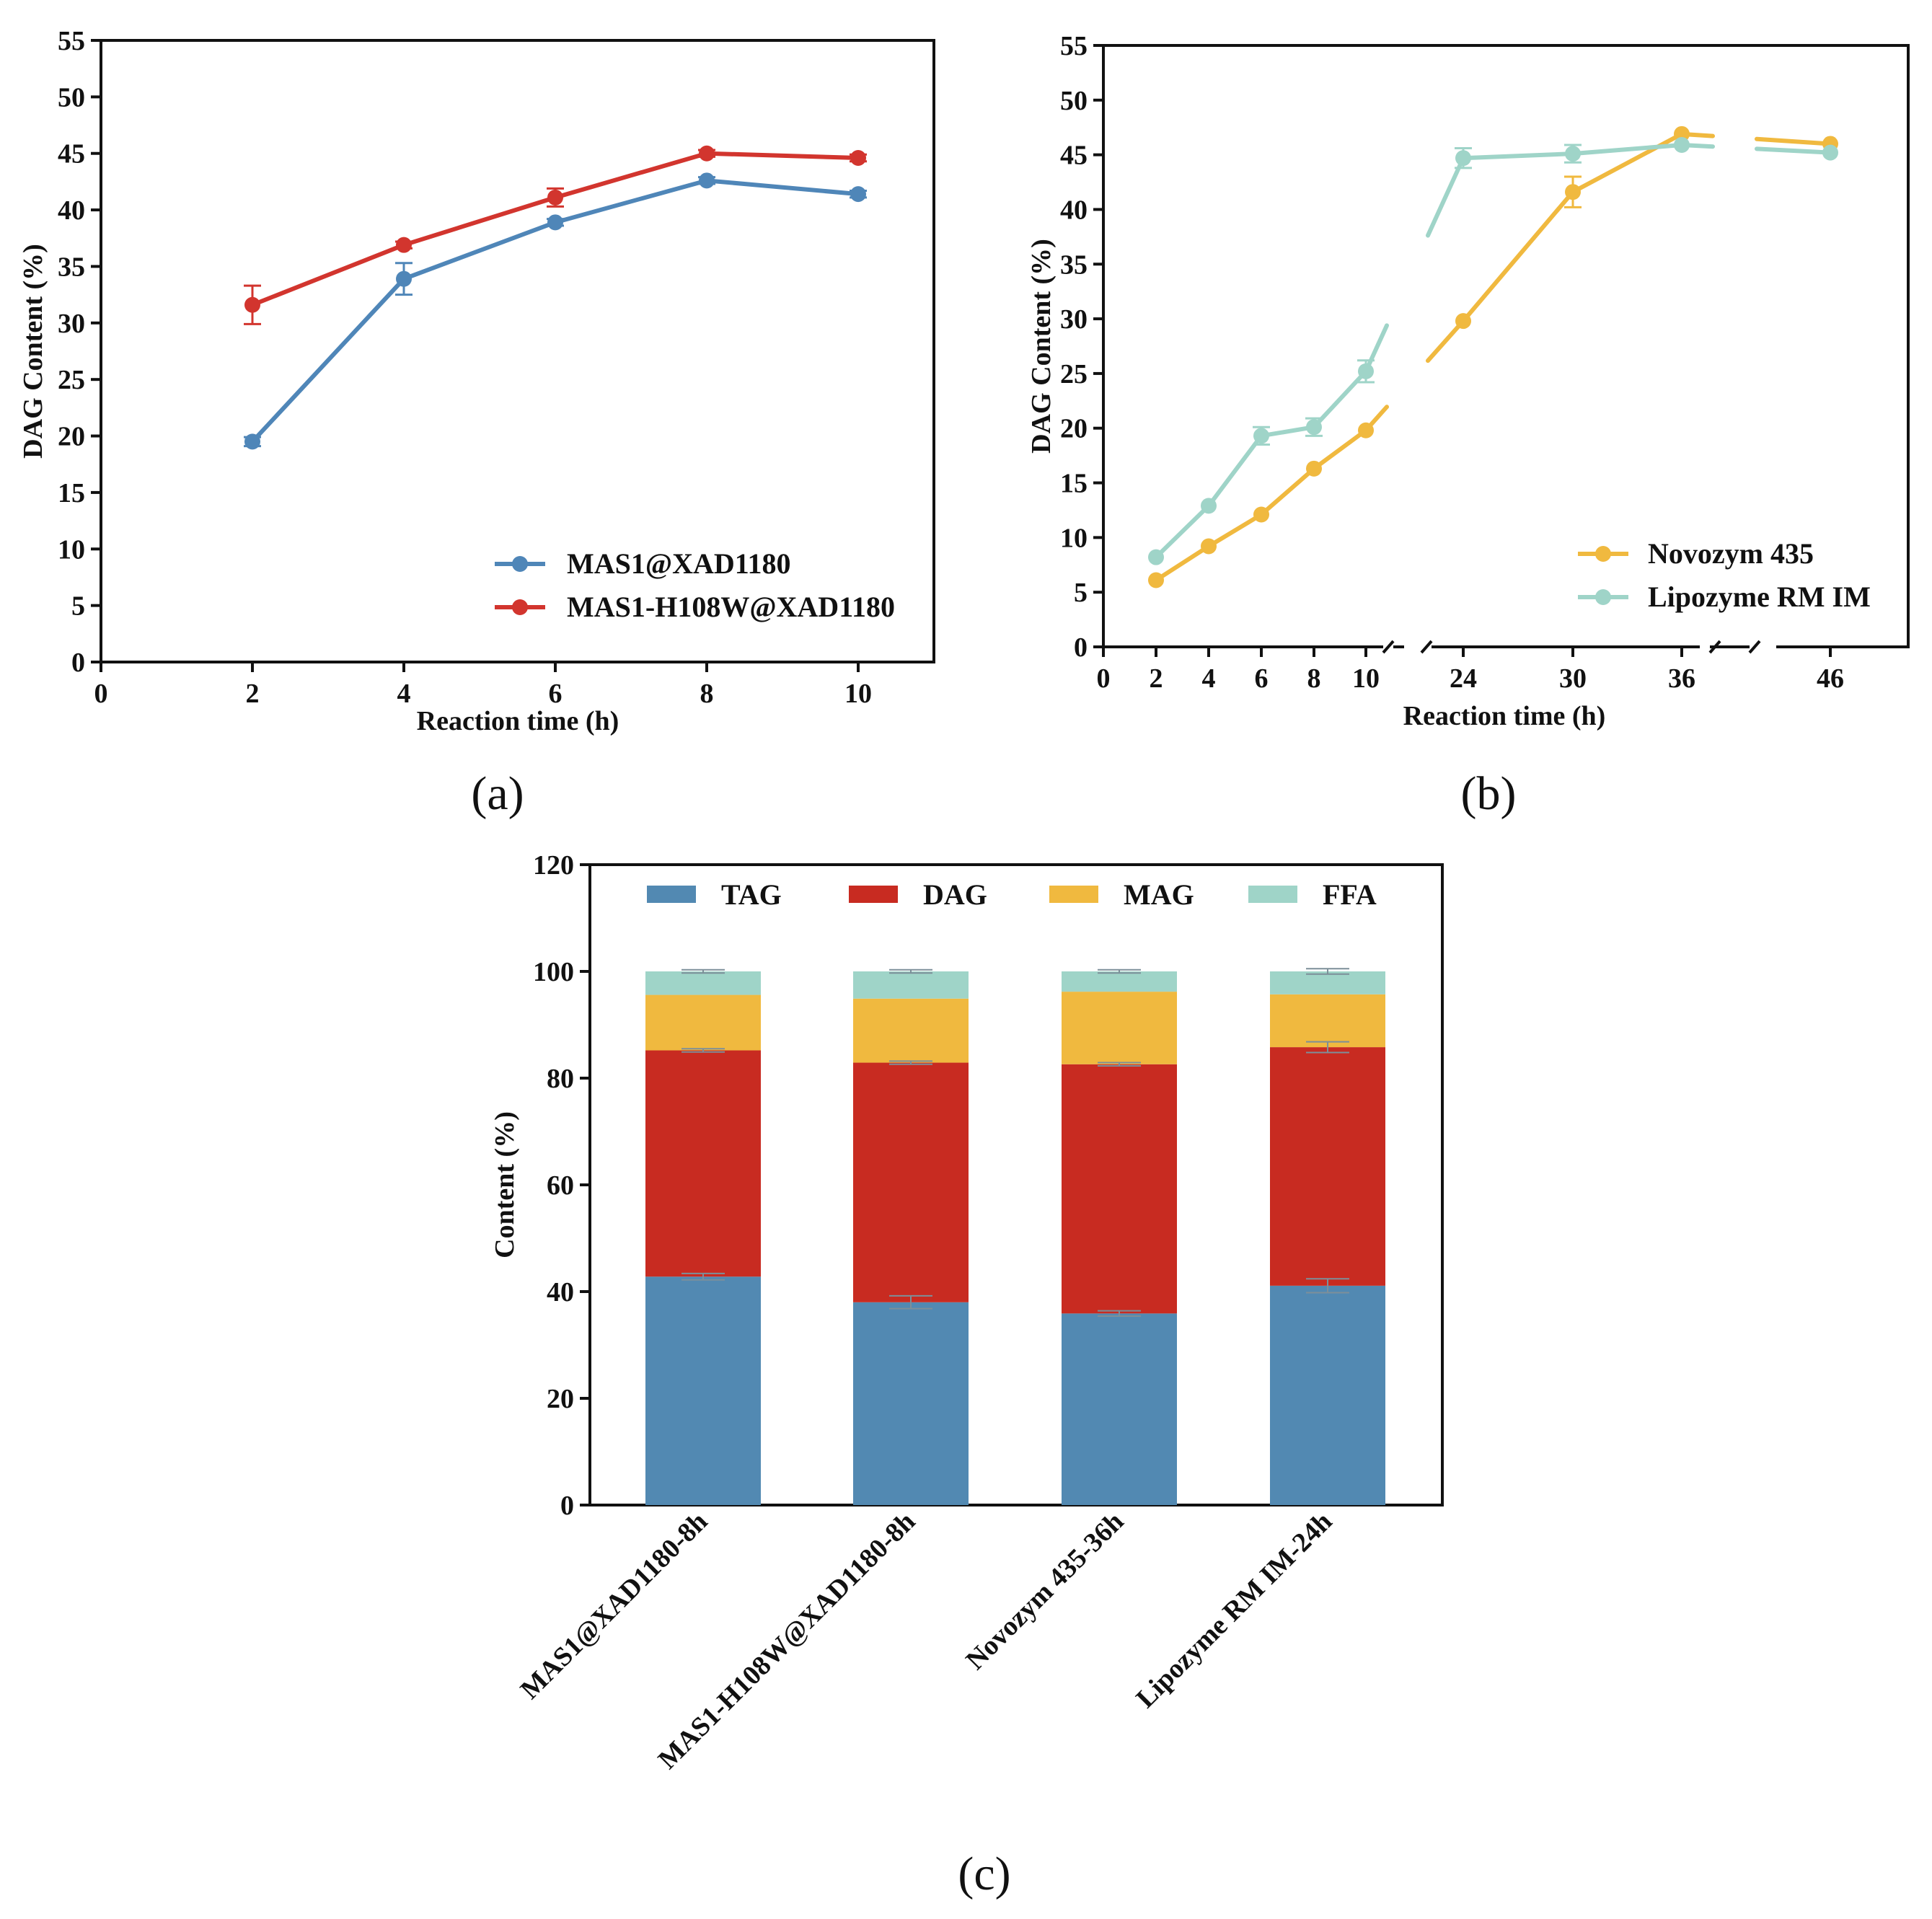 This screenshot has width=1932, height=1919. What do you see at coordinates (1012, 895) in the screenshot?
I see `panel-c-legend: TAG DAG MAG FFA` at bounding box center [1012, 895].